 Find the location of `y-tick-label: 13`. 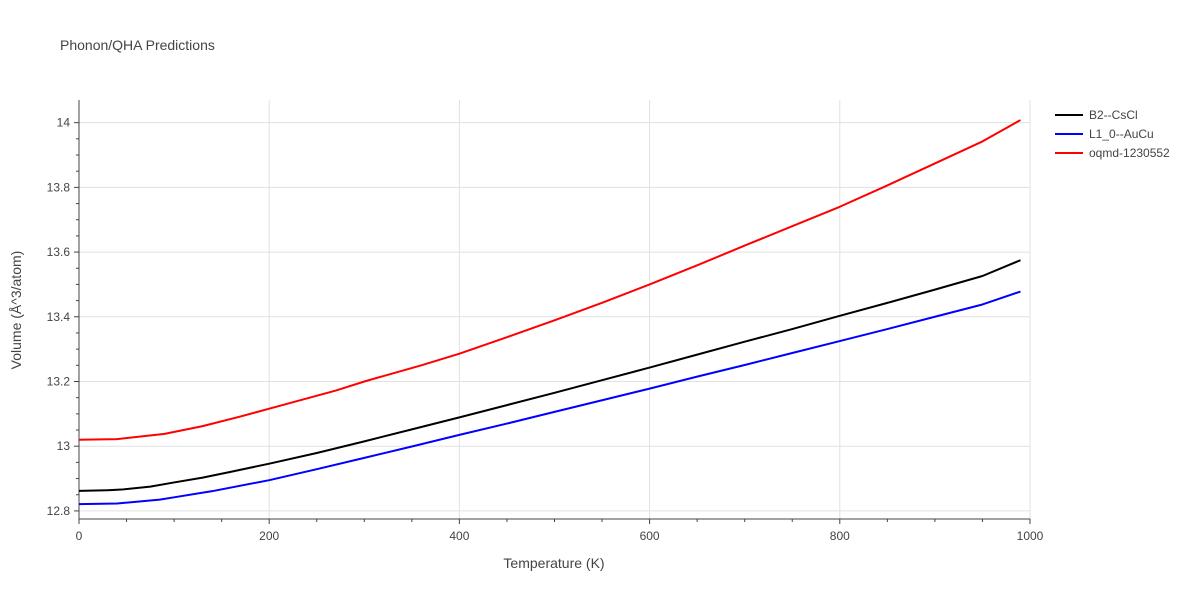

y-tick-label: 13 is located at coordinates (64, 446).